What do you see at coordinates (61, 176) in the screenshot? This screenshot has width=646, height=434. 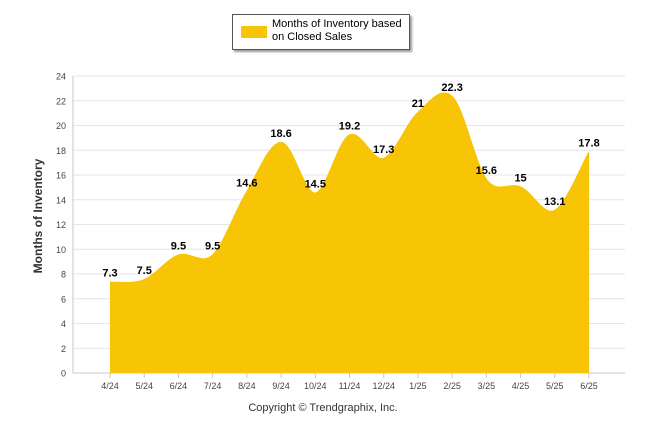 I see `y-tick-label: 16` at bounding box center [61, 176].